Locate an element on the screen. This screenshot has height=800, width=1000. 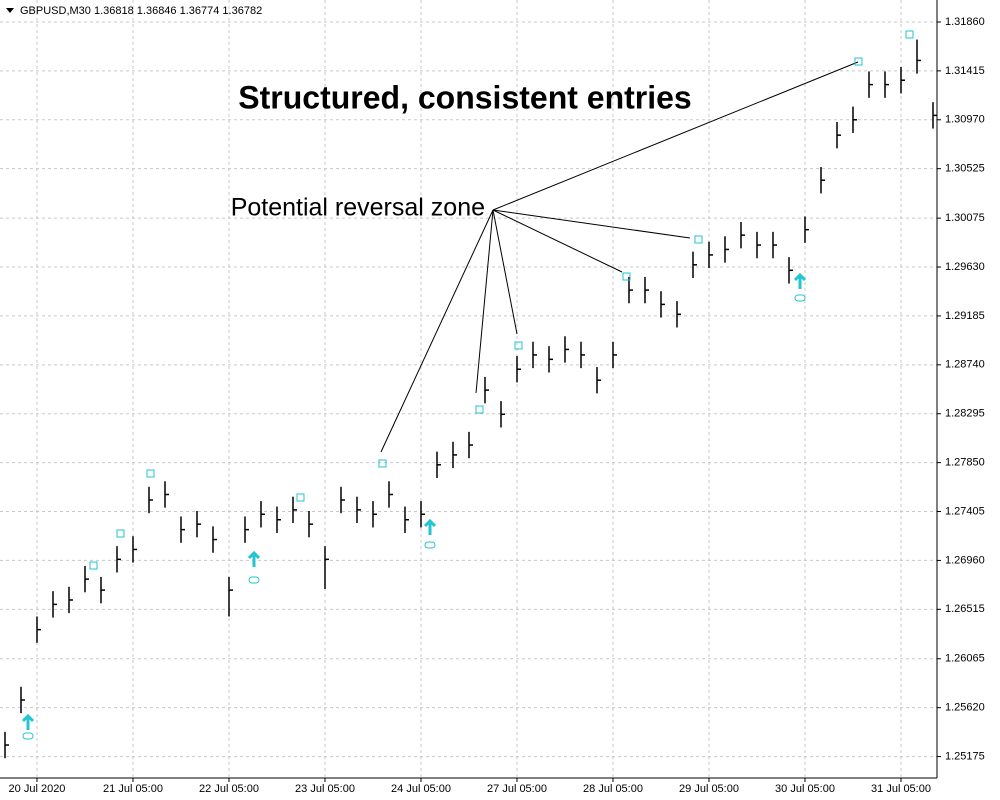
x-tick-label: 30 Jul 05:00 is located at coordinates (805, 789).